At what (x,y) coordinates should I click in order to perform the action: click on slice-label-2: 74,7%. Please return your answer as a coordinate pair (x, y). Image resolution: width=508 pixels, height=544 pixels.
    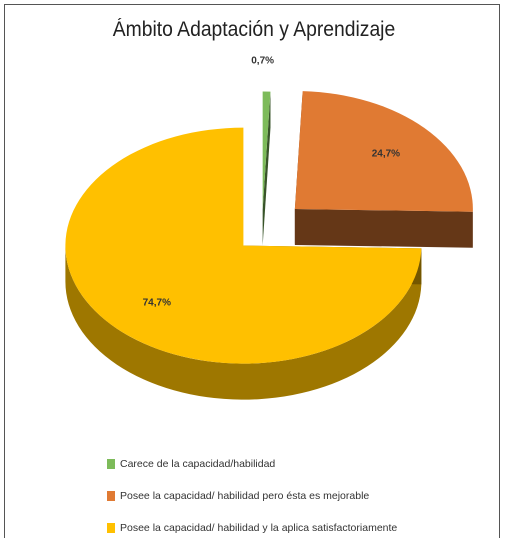
    Looking at the image, I should click on (157, 303).